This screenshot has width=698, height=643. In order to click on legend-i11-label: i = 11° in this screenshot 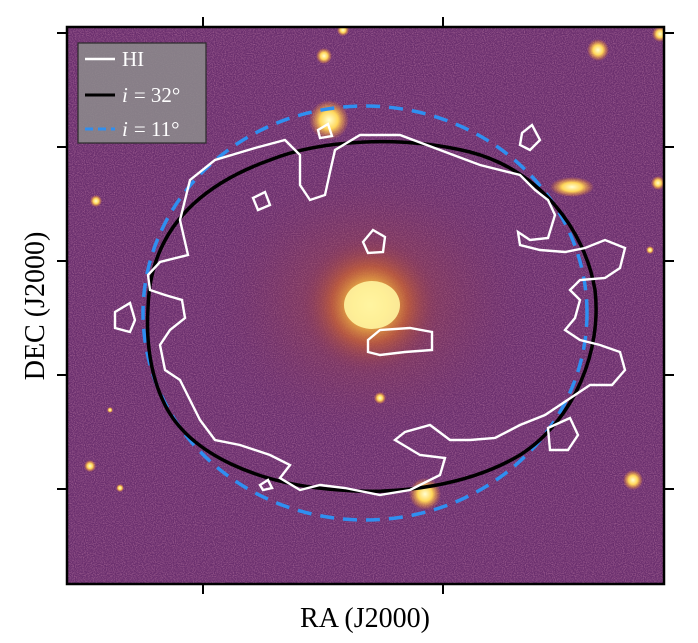, I will do `click(151, 129)`.